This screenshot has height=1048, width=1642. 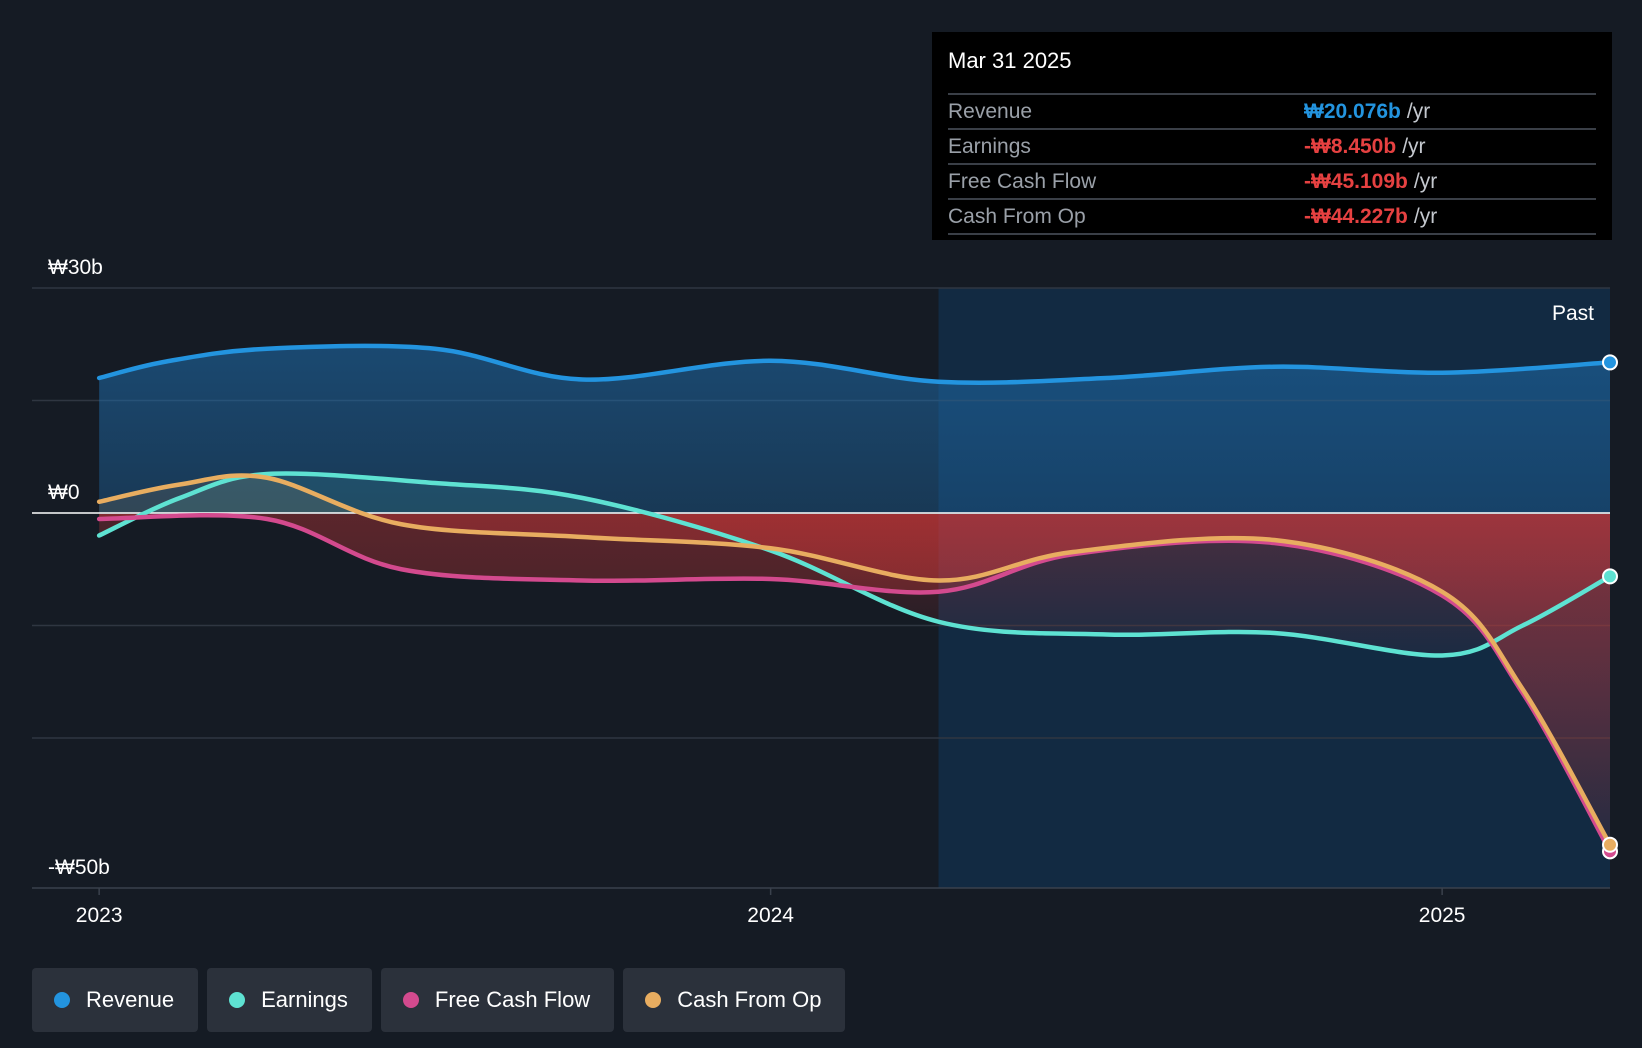 I want to click on x-axis-labels: 2023 2024 2025, so click(x=771, y=915).